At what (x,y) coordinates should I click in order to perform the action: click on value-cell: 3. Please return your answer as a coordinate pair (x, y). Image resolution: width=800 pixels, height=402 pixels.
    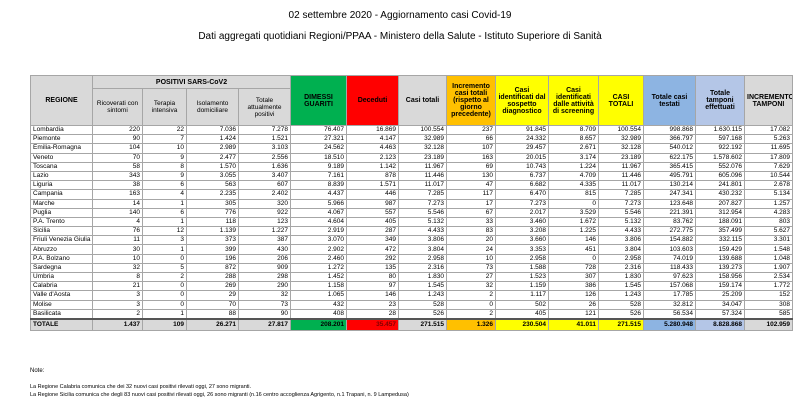
    Looking at the image, I should click on (117, 295).